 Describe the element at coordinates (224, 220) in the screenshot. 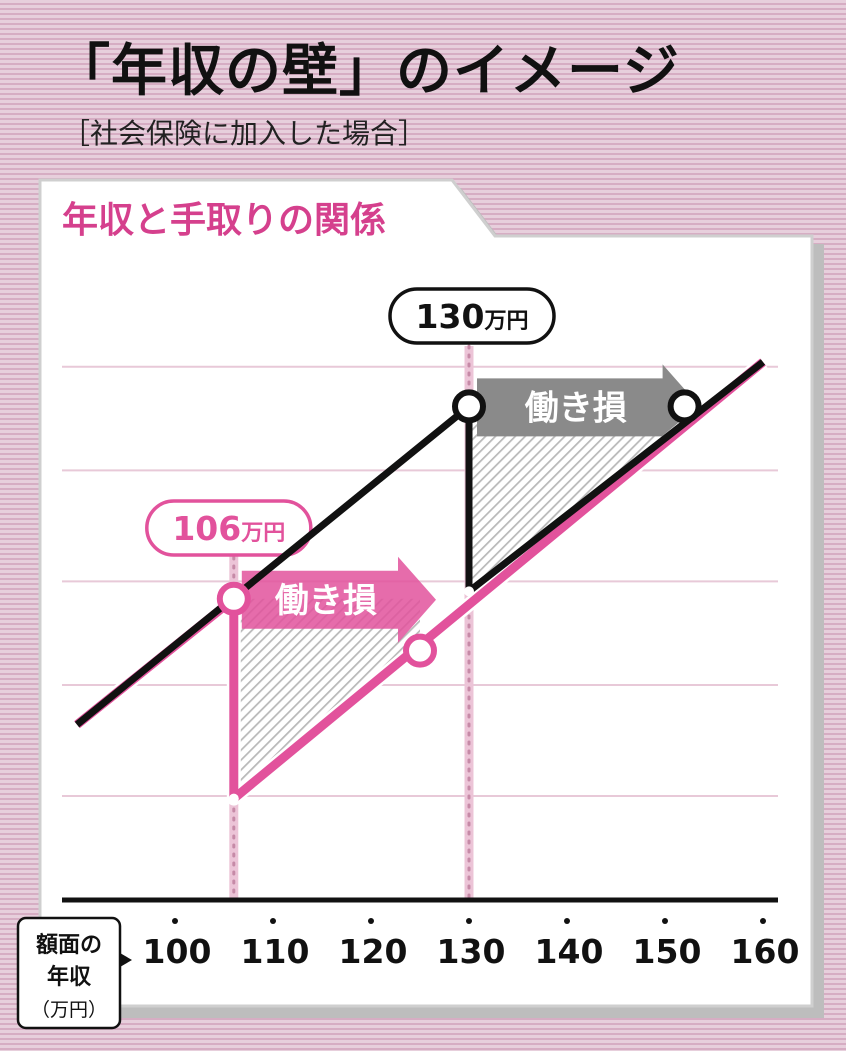

I see `chart-title: 年収と手取りの関係` at that location.